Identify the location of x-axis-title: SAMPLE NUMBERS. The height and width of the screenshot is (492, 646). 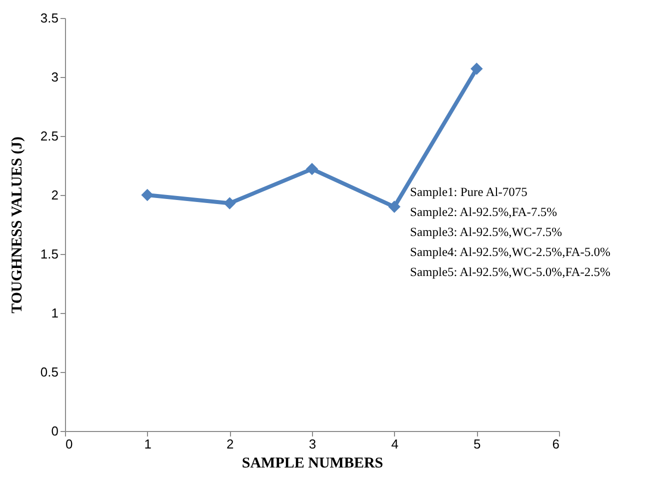
(313, 464).